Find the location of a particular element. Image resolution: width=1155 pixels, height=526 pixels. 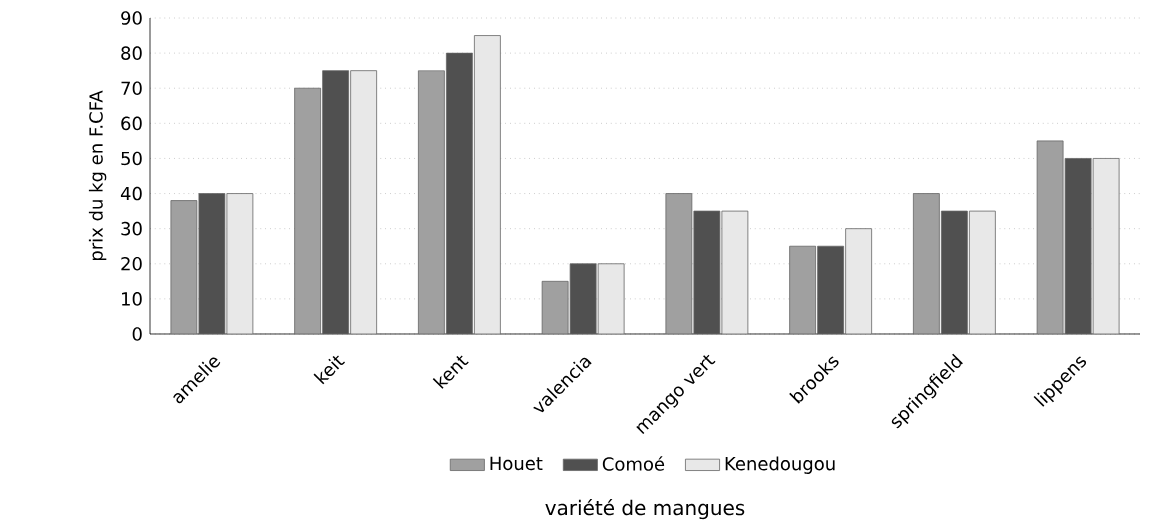

legend-label: Kenedougou is located at coordinates (780, 465).